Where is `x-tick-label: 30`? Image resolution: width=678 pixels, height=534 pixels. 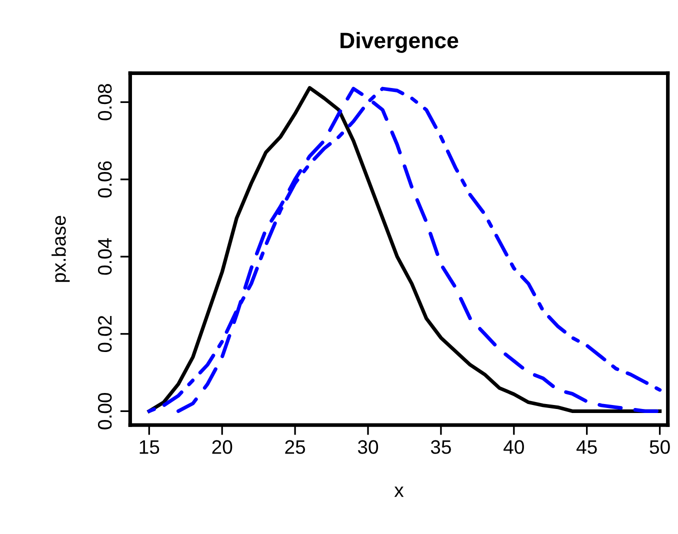 x-tick-label: 30 is located at coordinates (368, 447).